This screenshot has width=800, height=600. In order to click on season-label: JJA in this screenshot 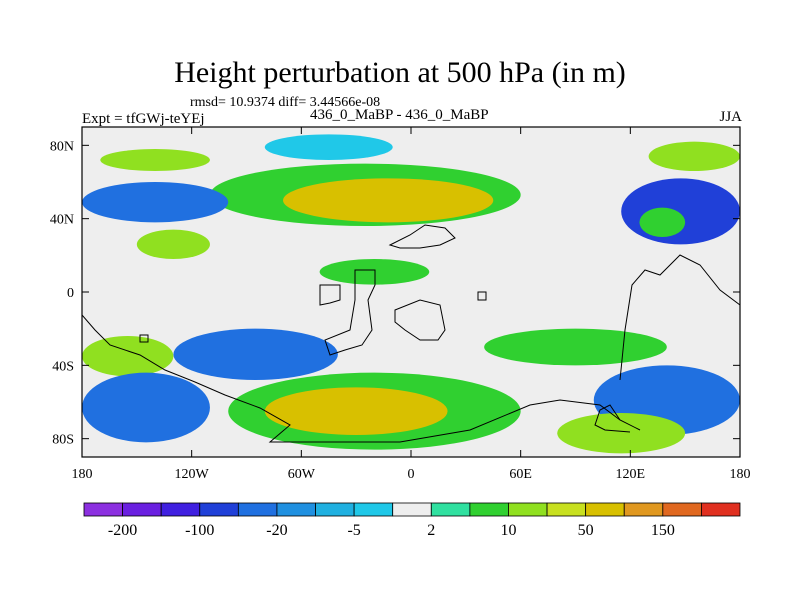, I will do `click(730, 117)`.